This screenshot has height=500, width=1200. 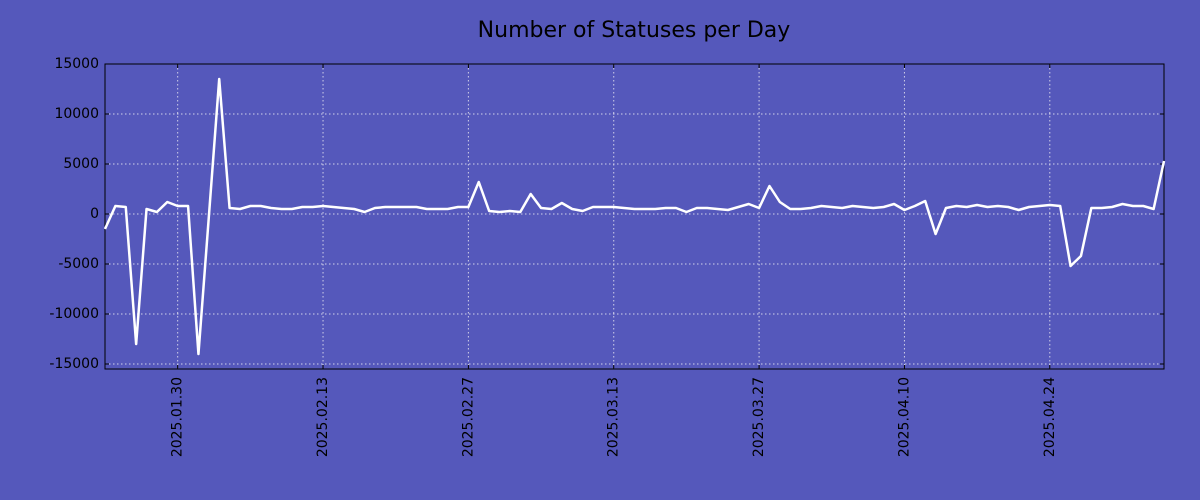 What do you see at coordinates (468, 417) in the screenshot?
I see `x-tick-label: 2025.02.27` at bounding box center [468, 417].